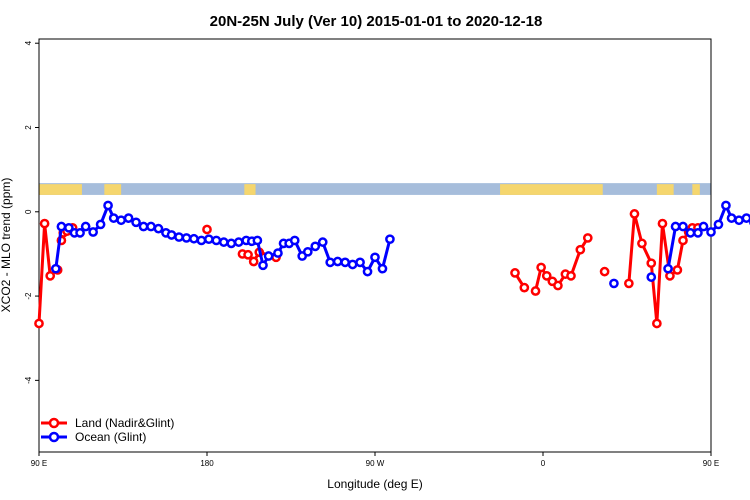 This screenshot has width=750, height=500. I want to click on legend-ocean-marker, so click(54, 437).